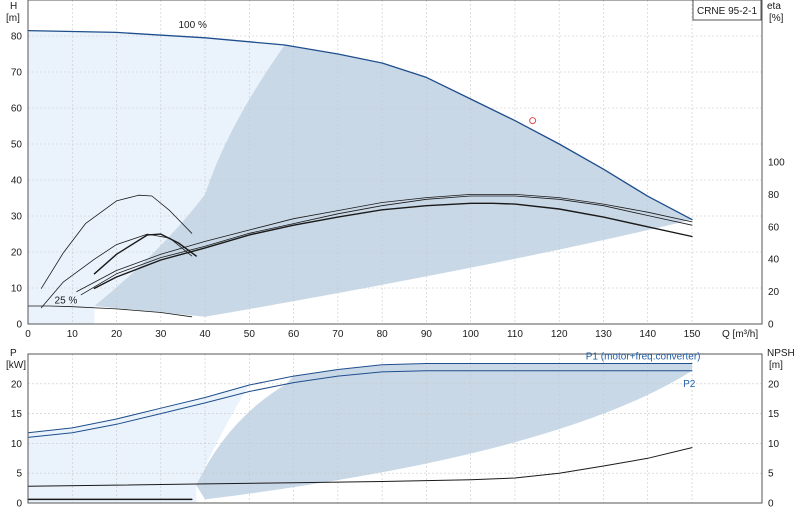 Image resolution: width=800 pixels, height=520 pixels. Describe the element at coordinates (17, 145) in the screenshot. I see `left-tick-label-top: 50` at that location.